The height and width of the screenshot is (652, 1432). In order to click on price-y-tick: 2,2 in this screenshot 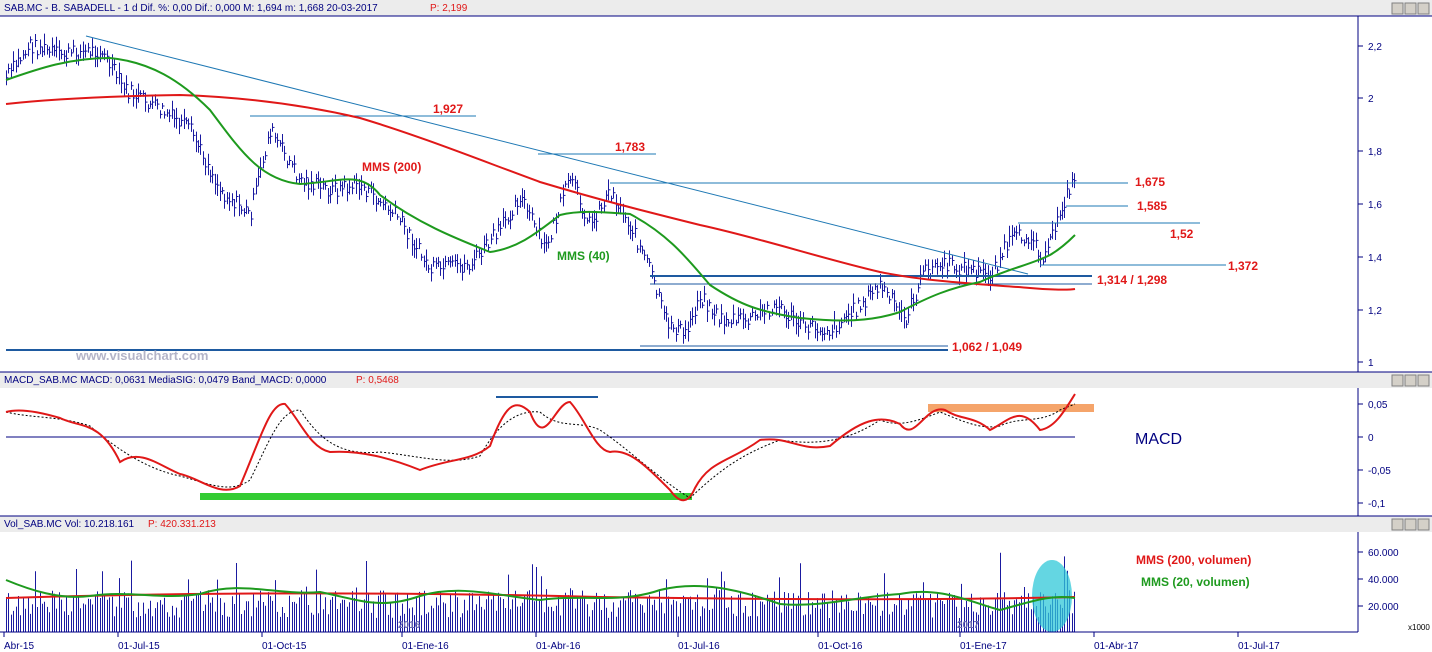, I will do `click(1375, 47)`.